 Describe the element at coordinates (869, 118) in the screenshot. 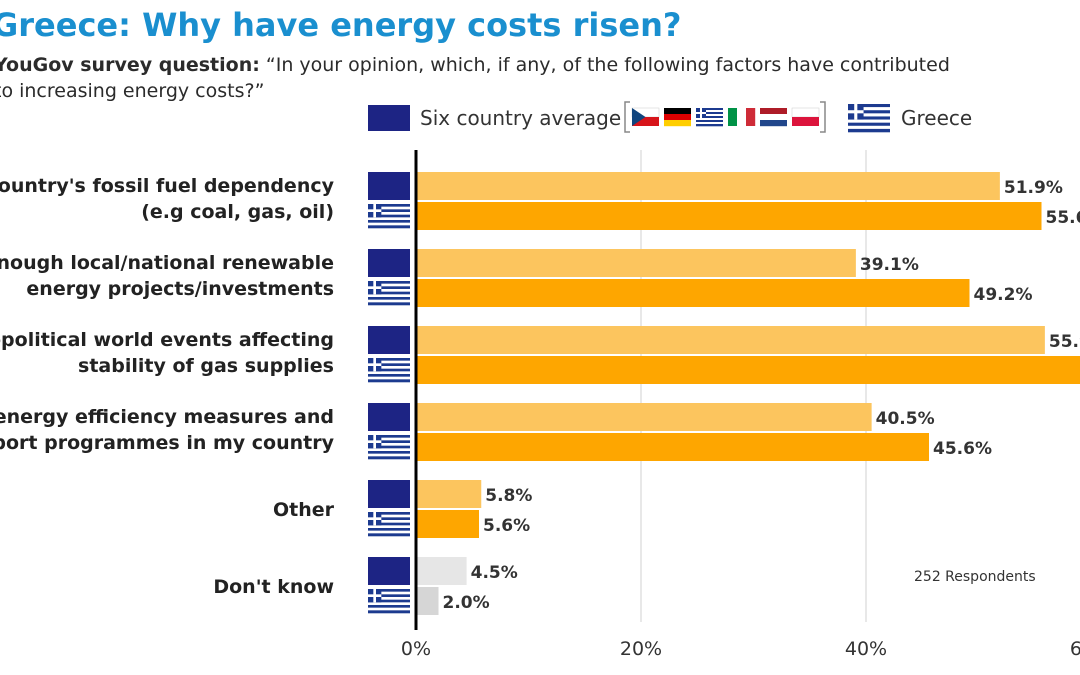

I see `legend-greece-flag-icon` at that location.